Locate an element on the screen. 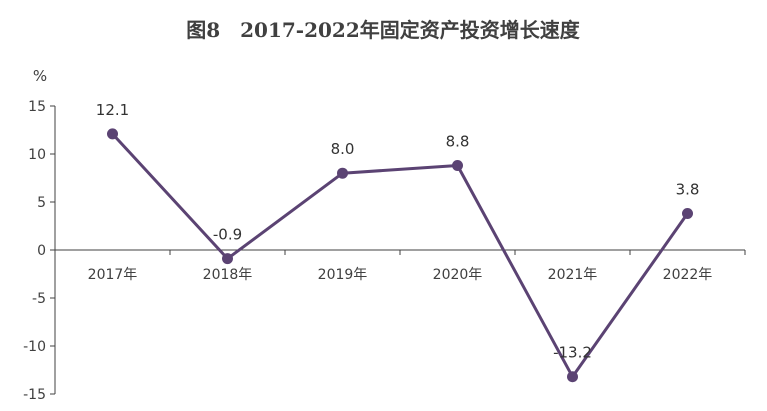 This screenshot has height=411, width=767. y-tick-label: 0 is located at coordinates (41, 251).